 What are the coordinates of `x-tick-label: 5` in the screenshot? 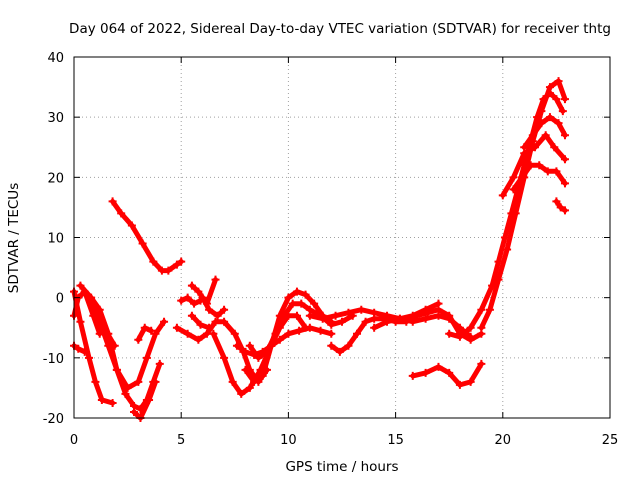 It's located at (181, 440).